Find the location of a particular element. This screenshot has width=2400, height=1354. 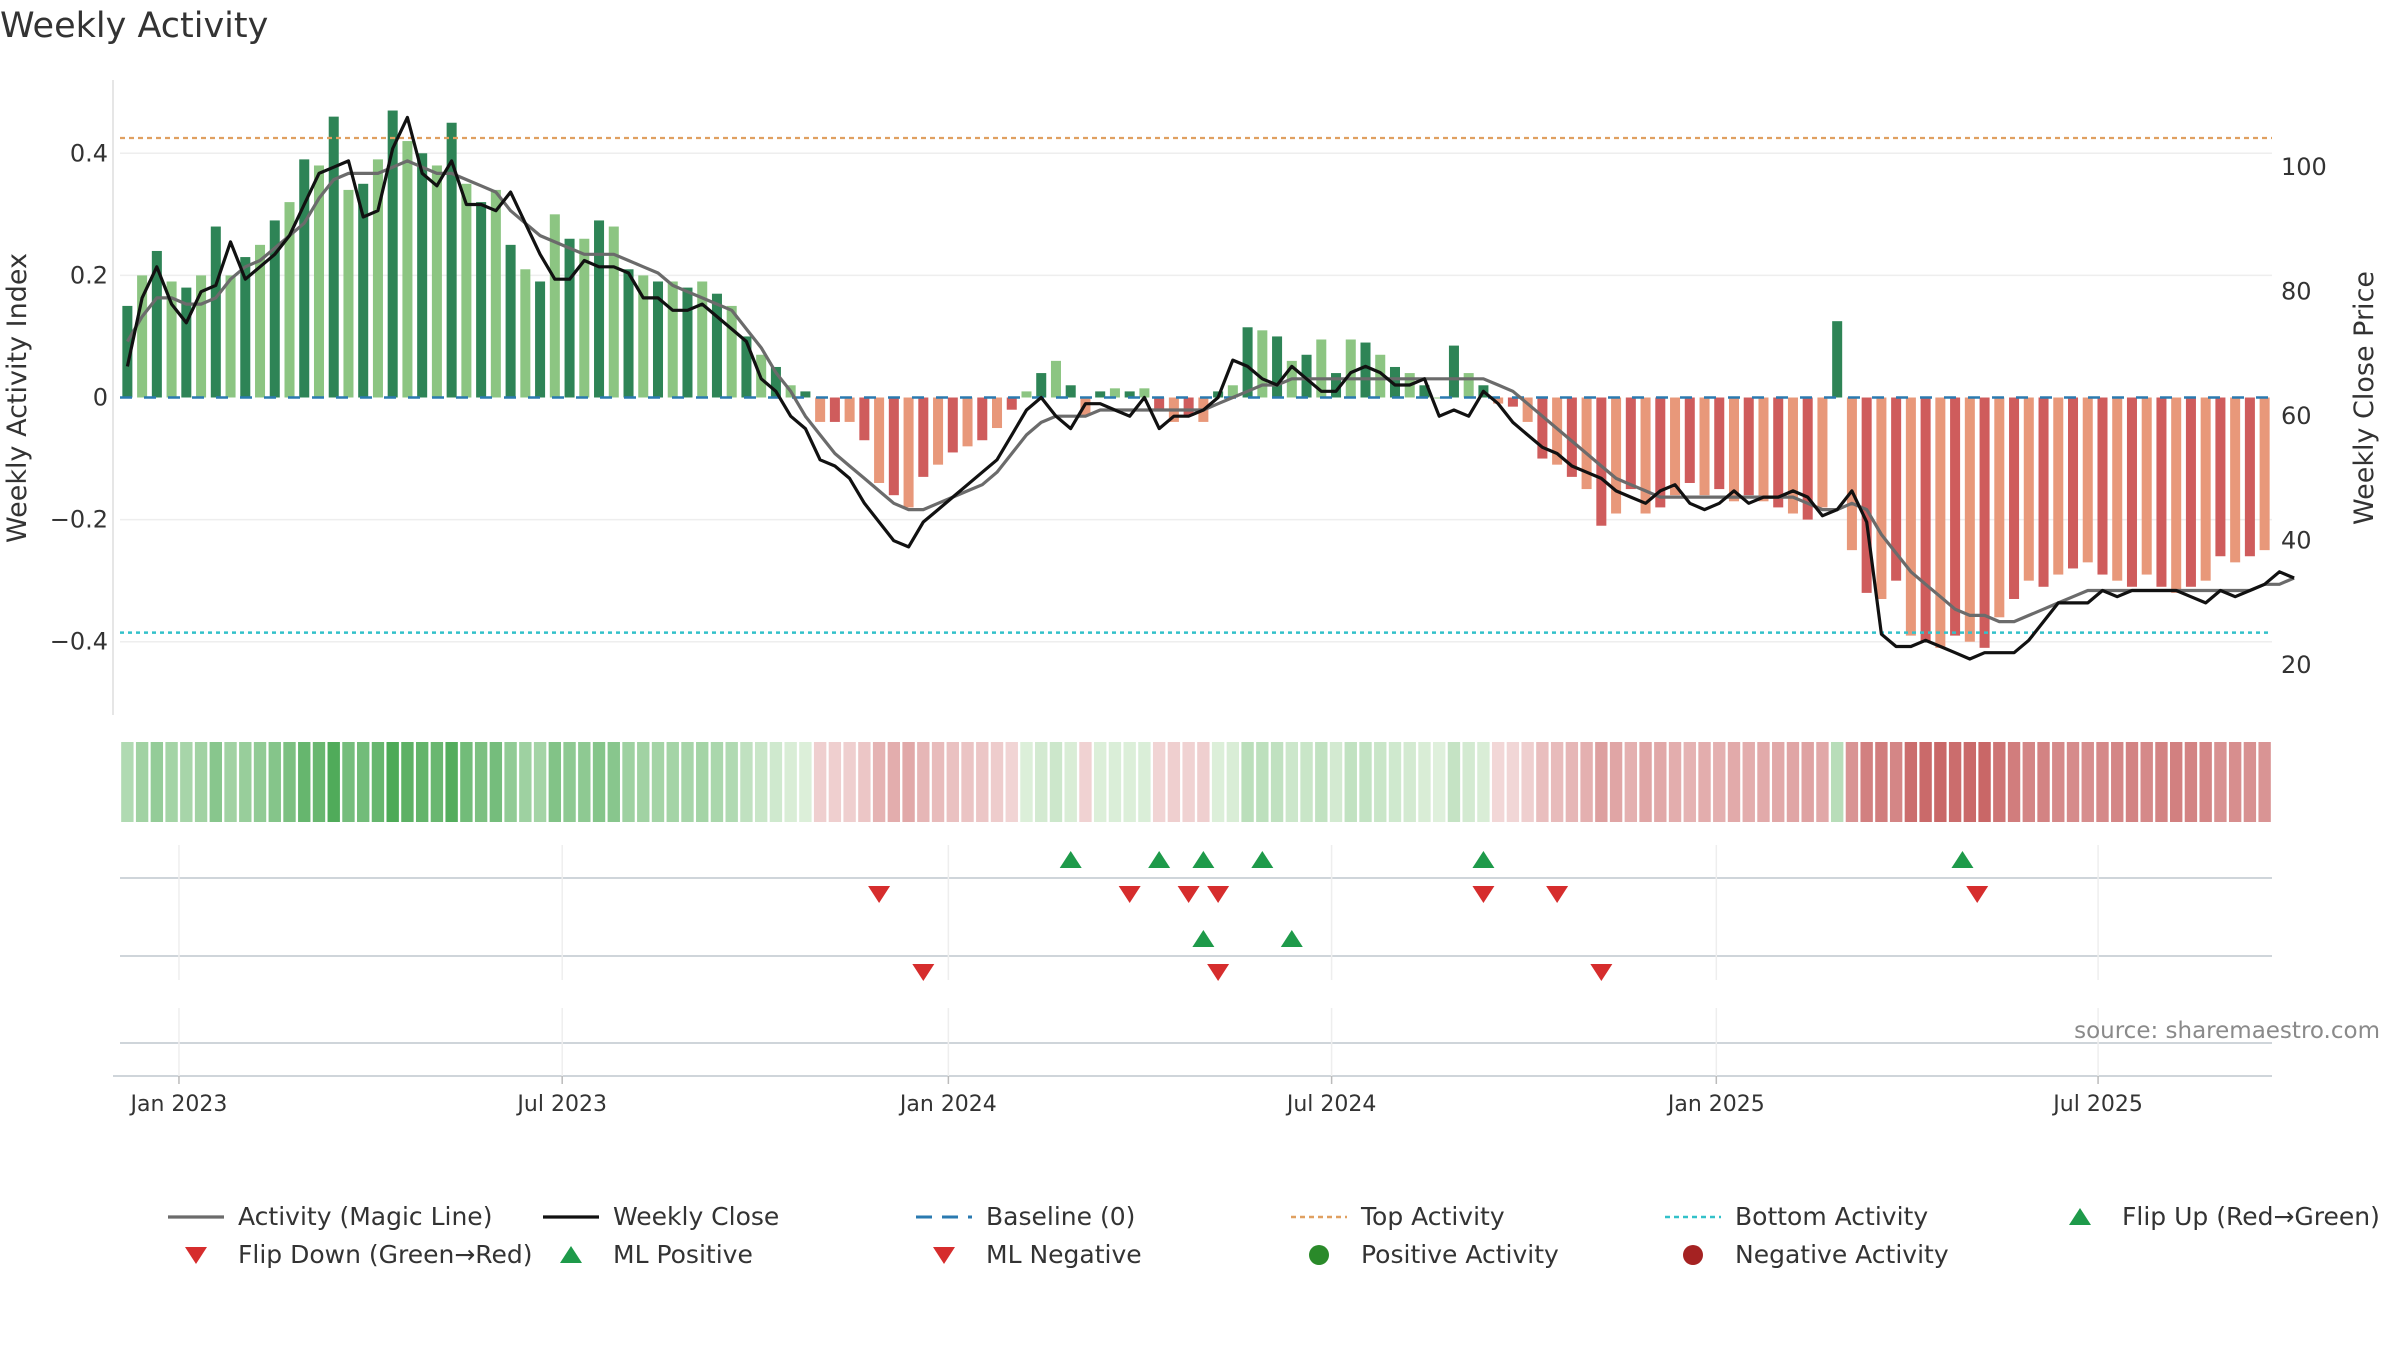

x-tick-label: Jul 2024 is located at coordinates (1331, 1104).